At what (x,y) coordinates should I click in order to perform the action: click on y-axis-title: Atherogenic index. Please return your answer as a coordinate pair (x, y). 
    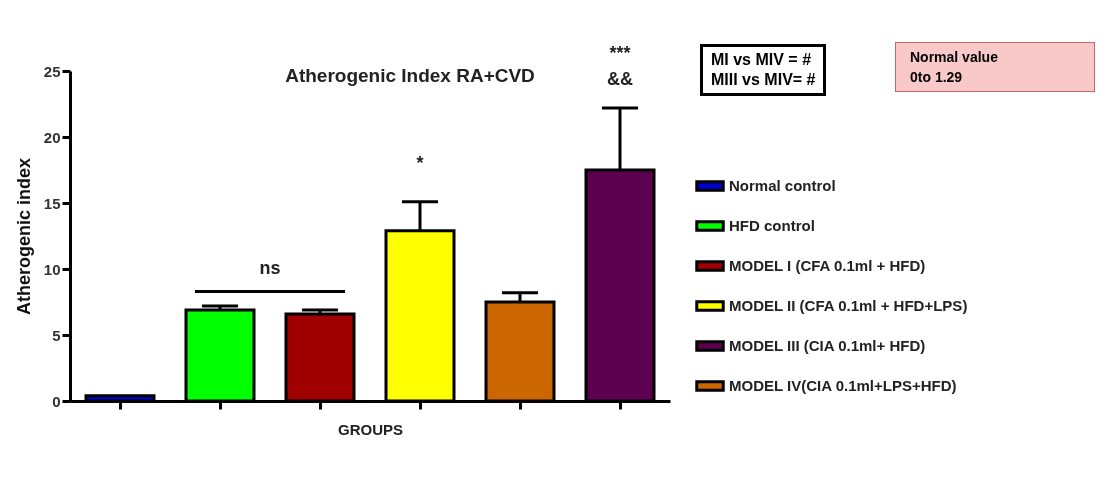
    Looking at the image, I should click on (23, 236).